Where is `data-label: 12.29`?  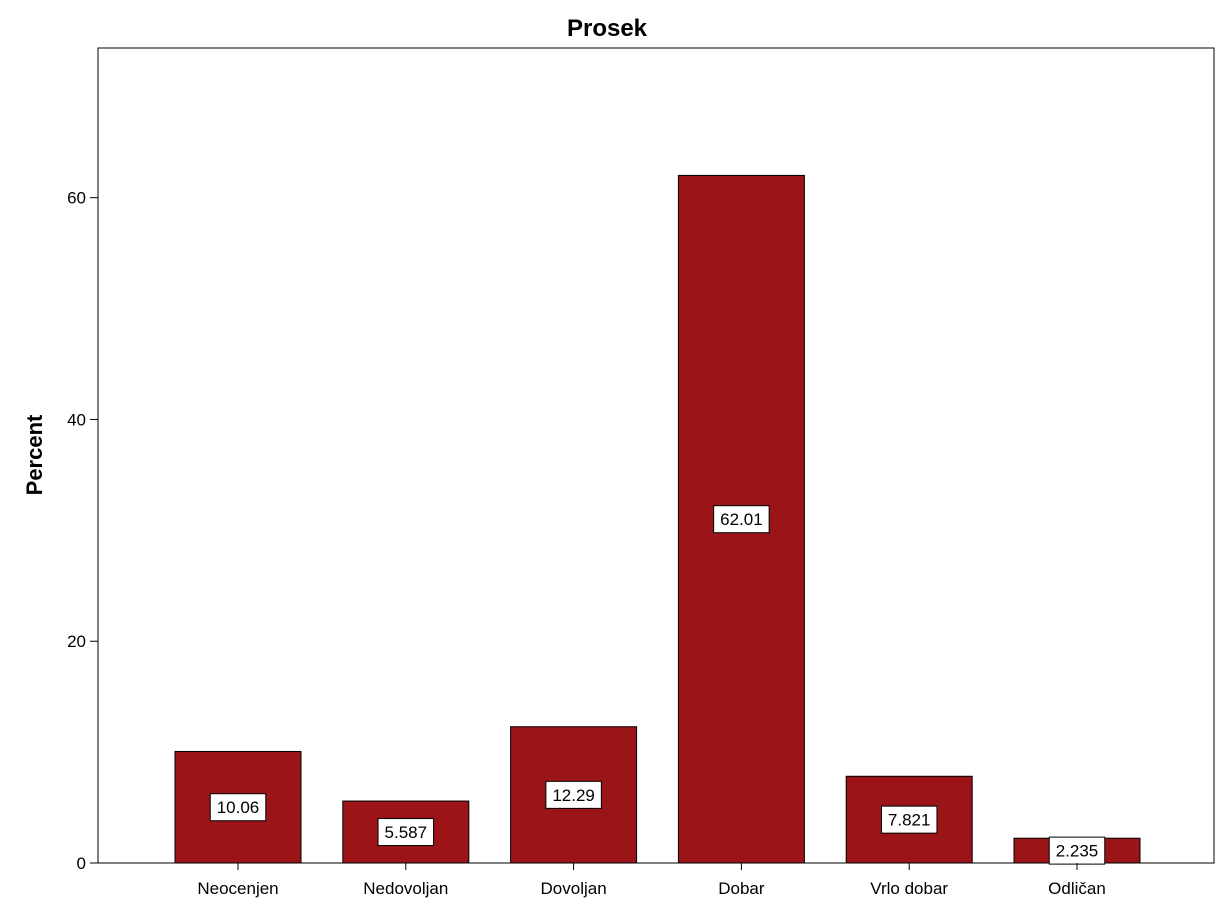 data-label: 12.29 is located at coordinates (573, 795).